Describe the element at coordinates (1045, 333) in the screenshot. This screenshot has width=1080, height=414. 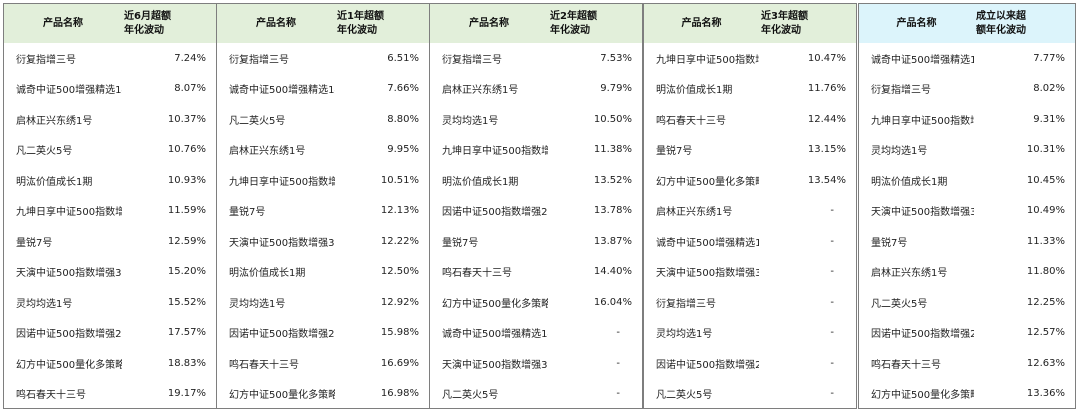
I see `volatility-value-cell: 12.57%` at that location.